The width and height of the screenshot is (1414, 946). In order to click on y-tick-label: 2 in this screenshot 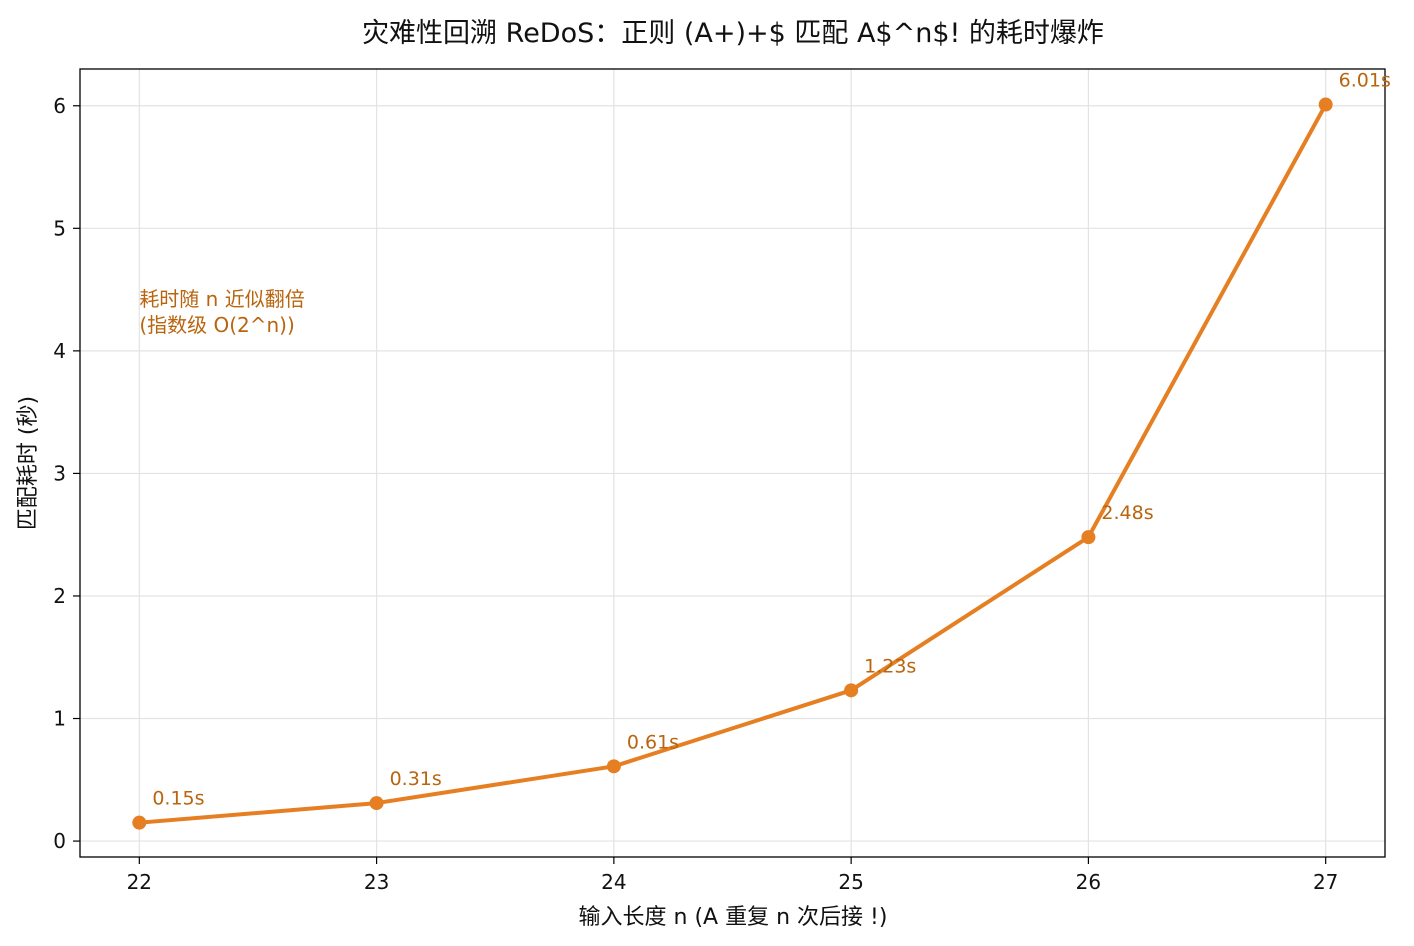, I will do `click(59, 596)`.